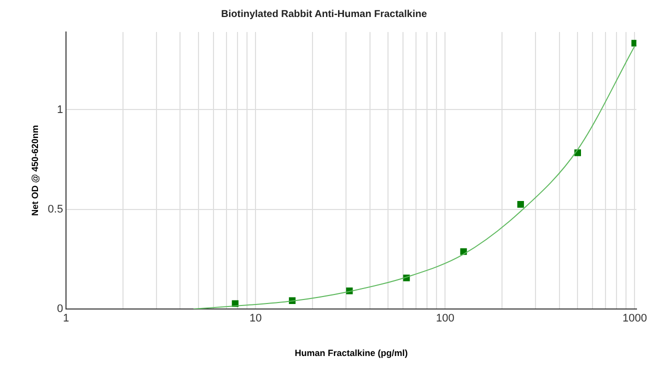  What do you see at coordinates (256, 318) in the screenshot?
I see `x-tick-label: 10` at bounding box center [256, 318].